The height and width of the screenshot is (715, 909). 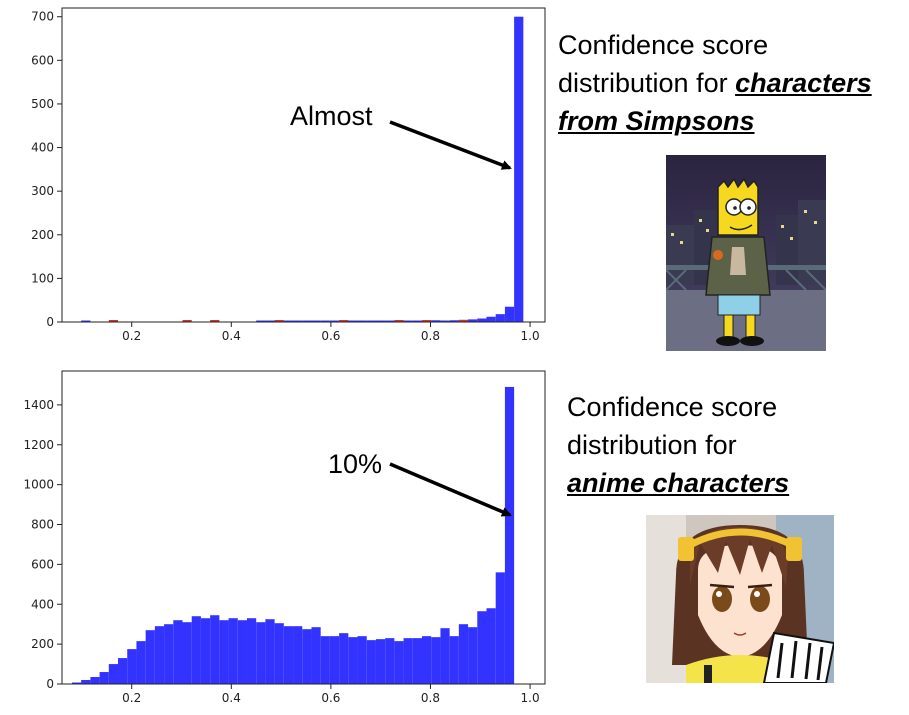 What do you see at coordinates (42, 278) in the screenshot?
I see `y-tick-label: 100` at bounding box center [42, 278].